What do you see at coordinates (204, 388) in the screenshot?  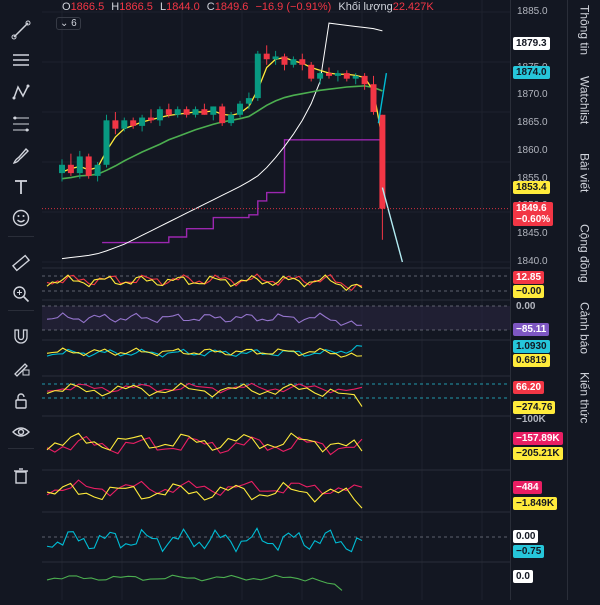 I see `panel4-pink-line` at bounding box center [204, 388].